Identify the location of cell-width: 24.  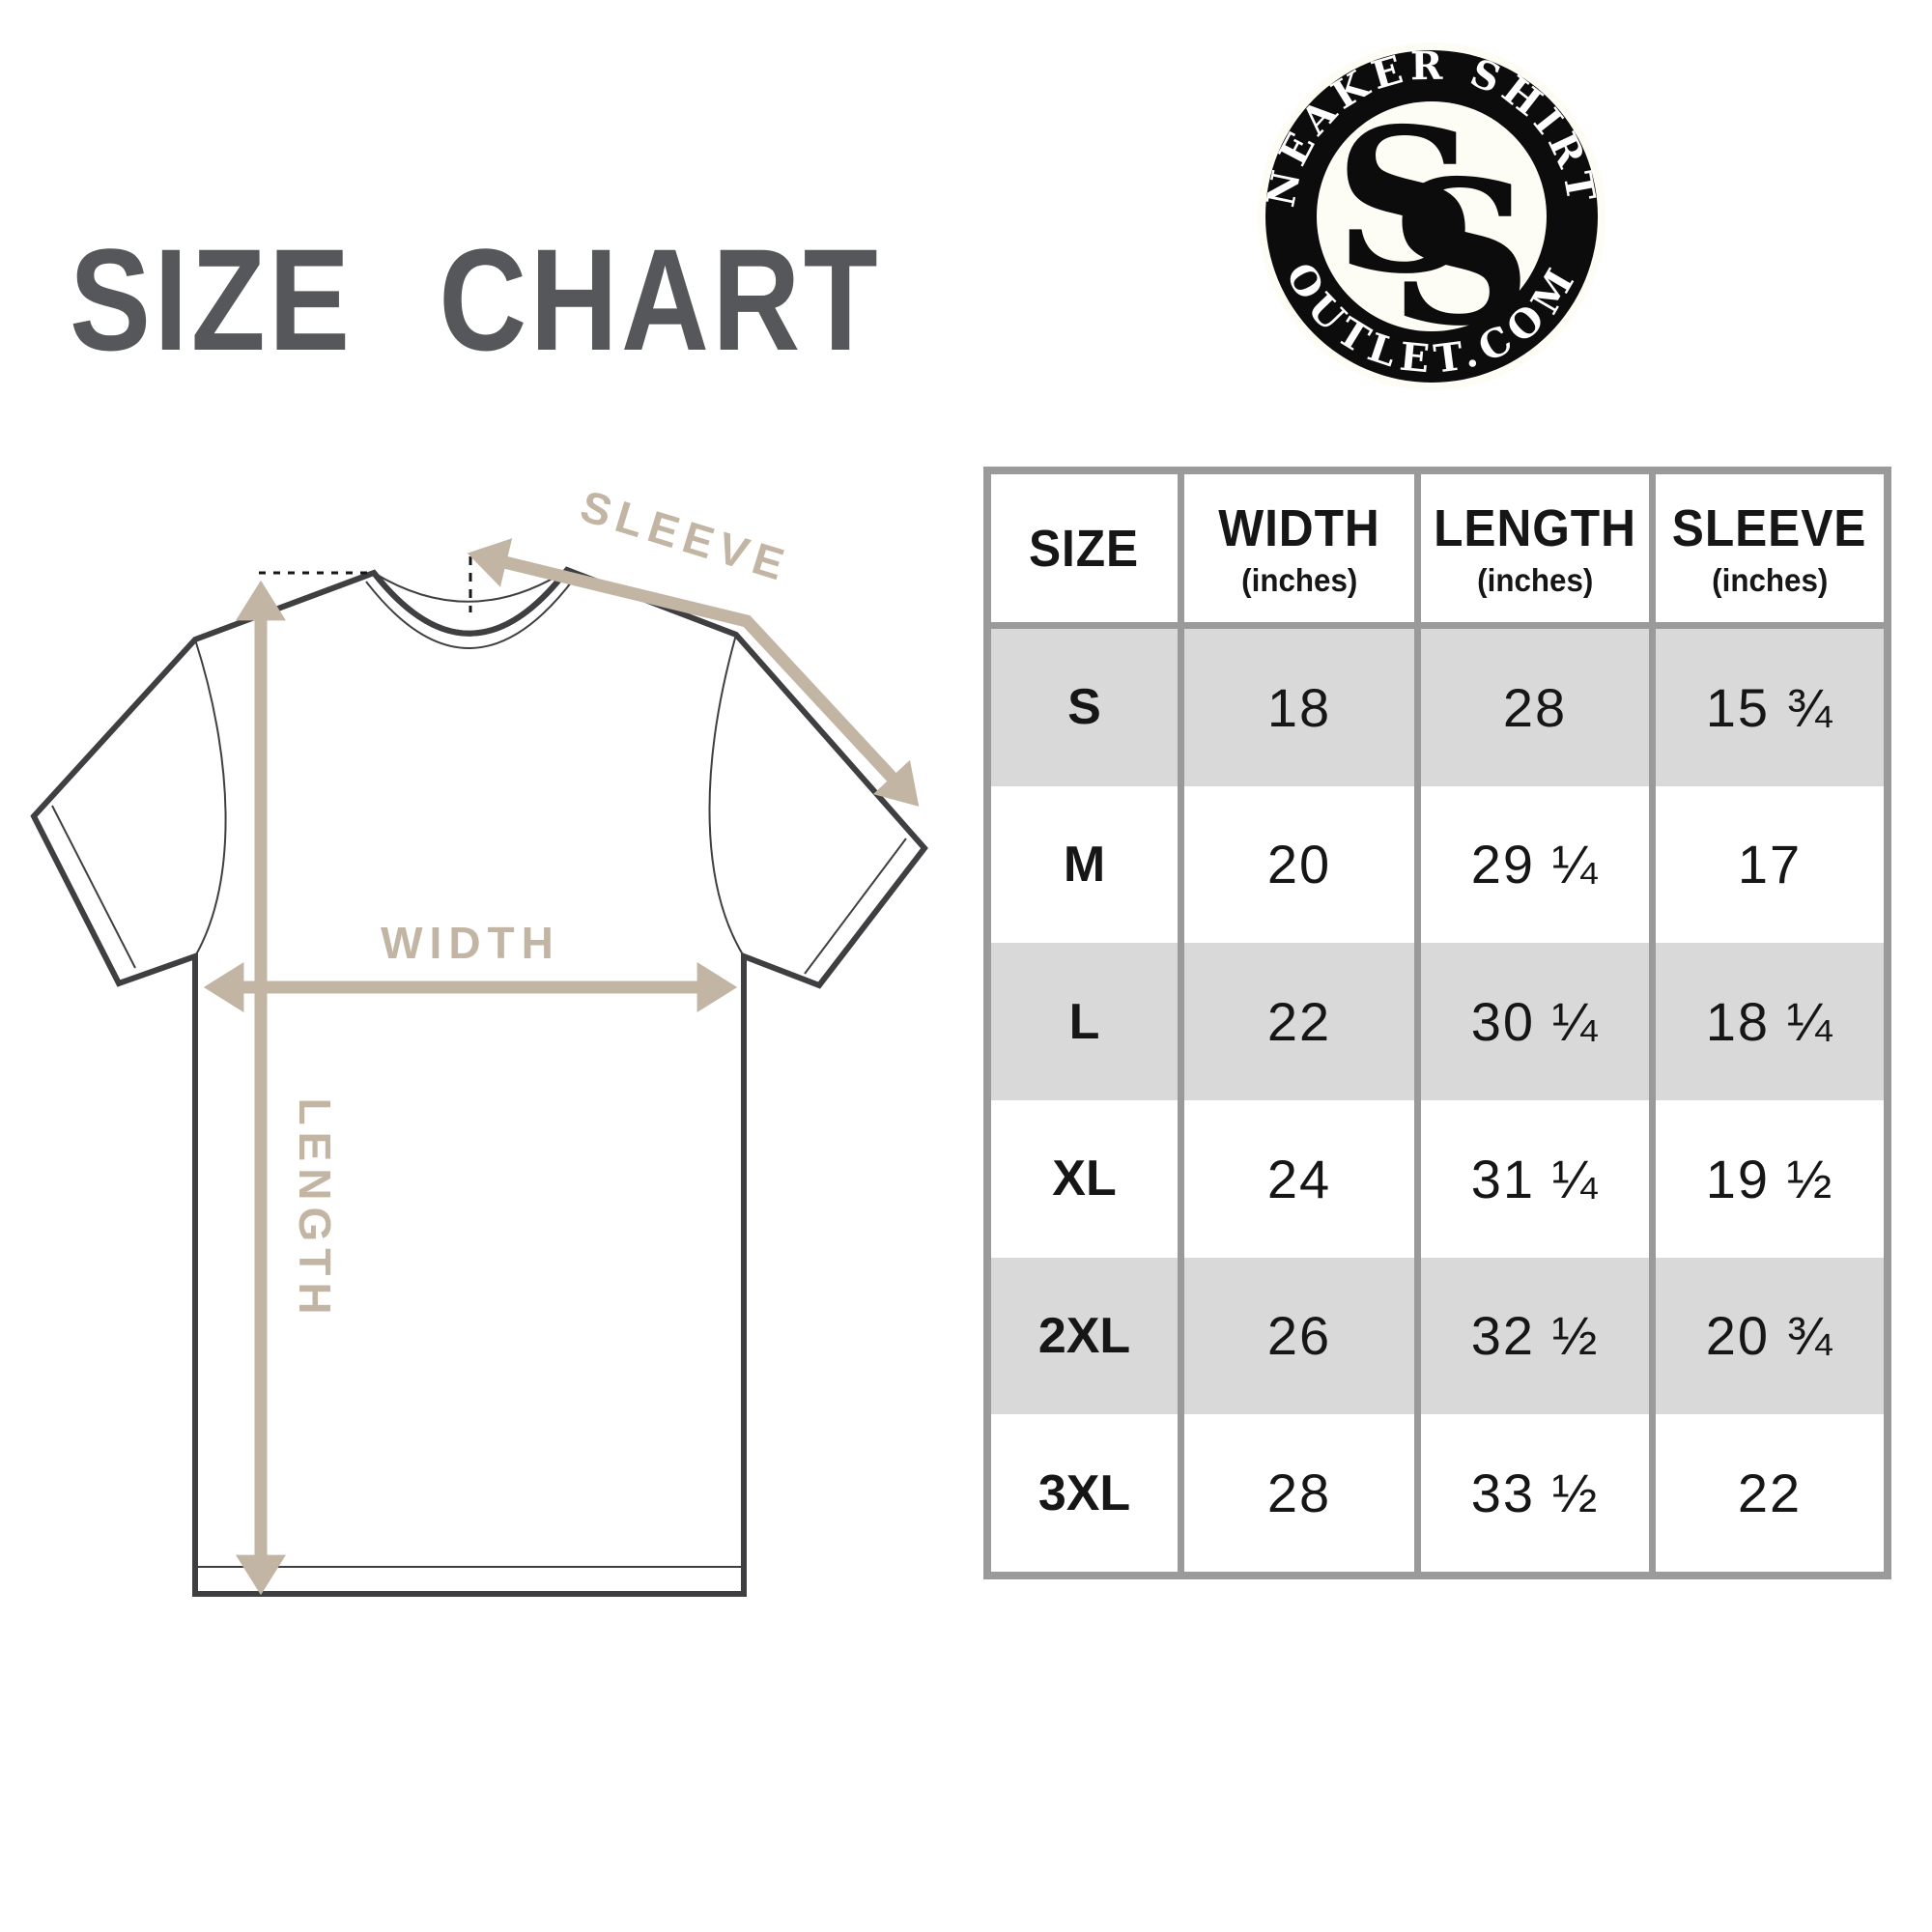
(1302, 1179).